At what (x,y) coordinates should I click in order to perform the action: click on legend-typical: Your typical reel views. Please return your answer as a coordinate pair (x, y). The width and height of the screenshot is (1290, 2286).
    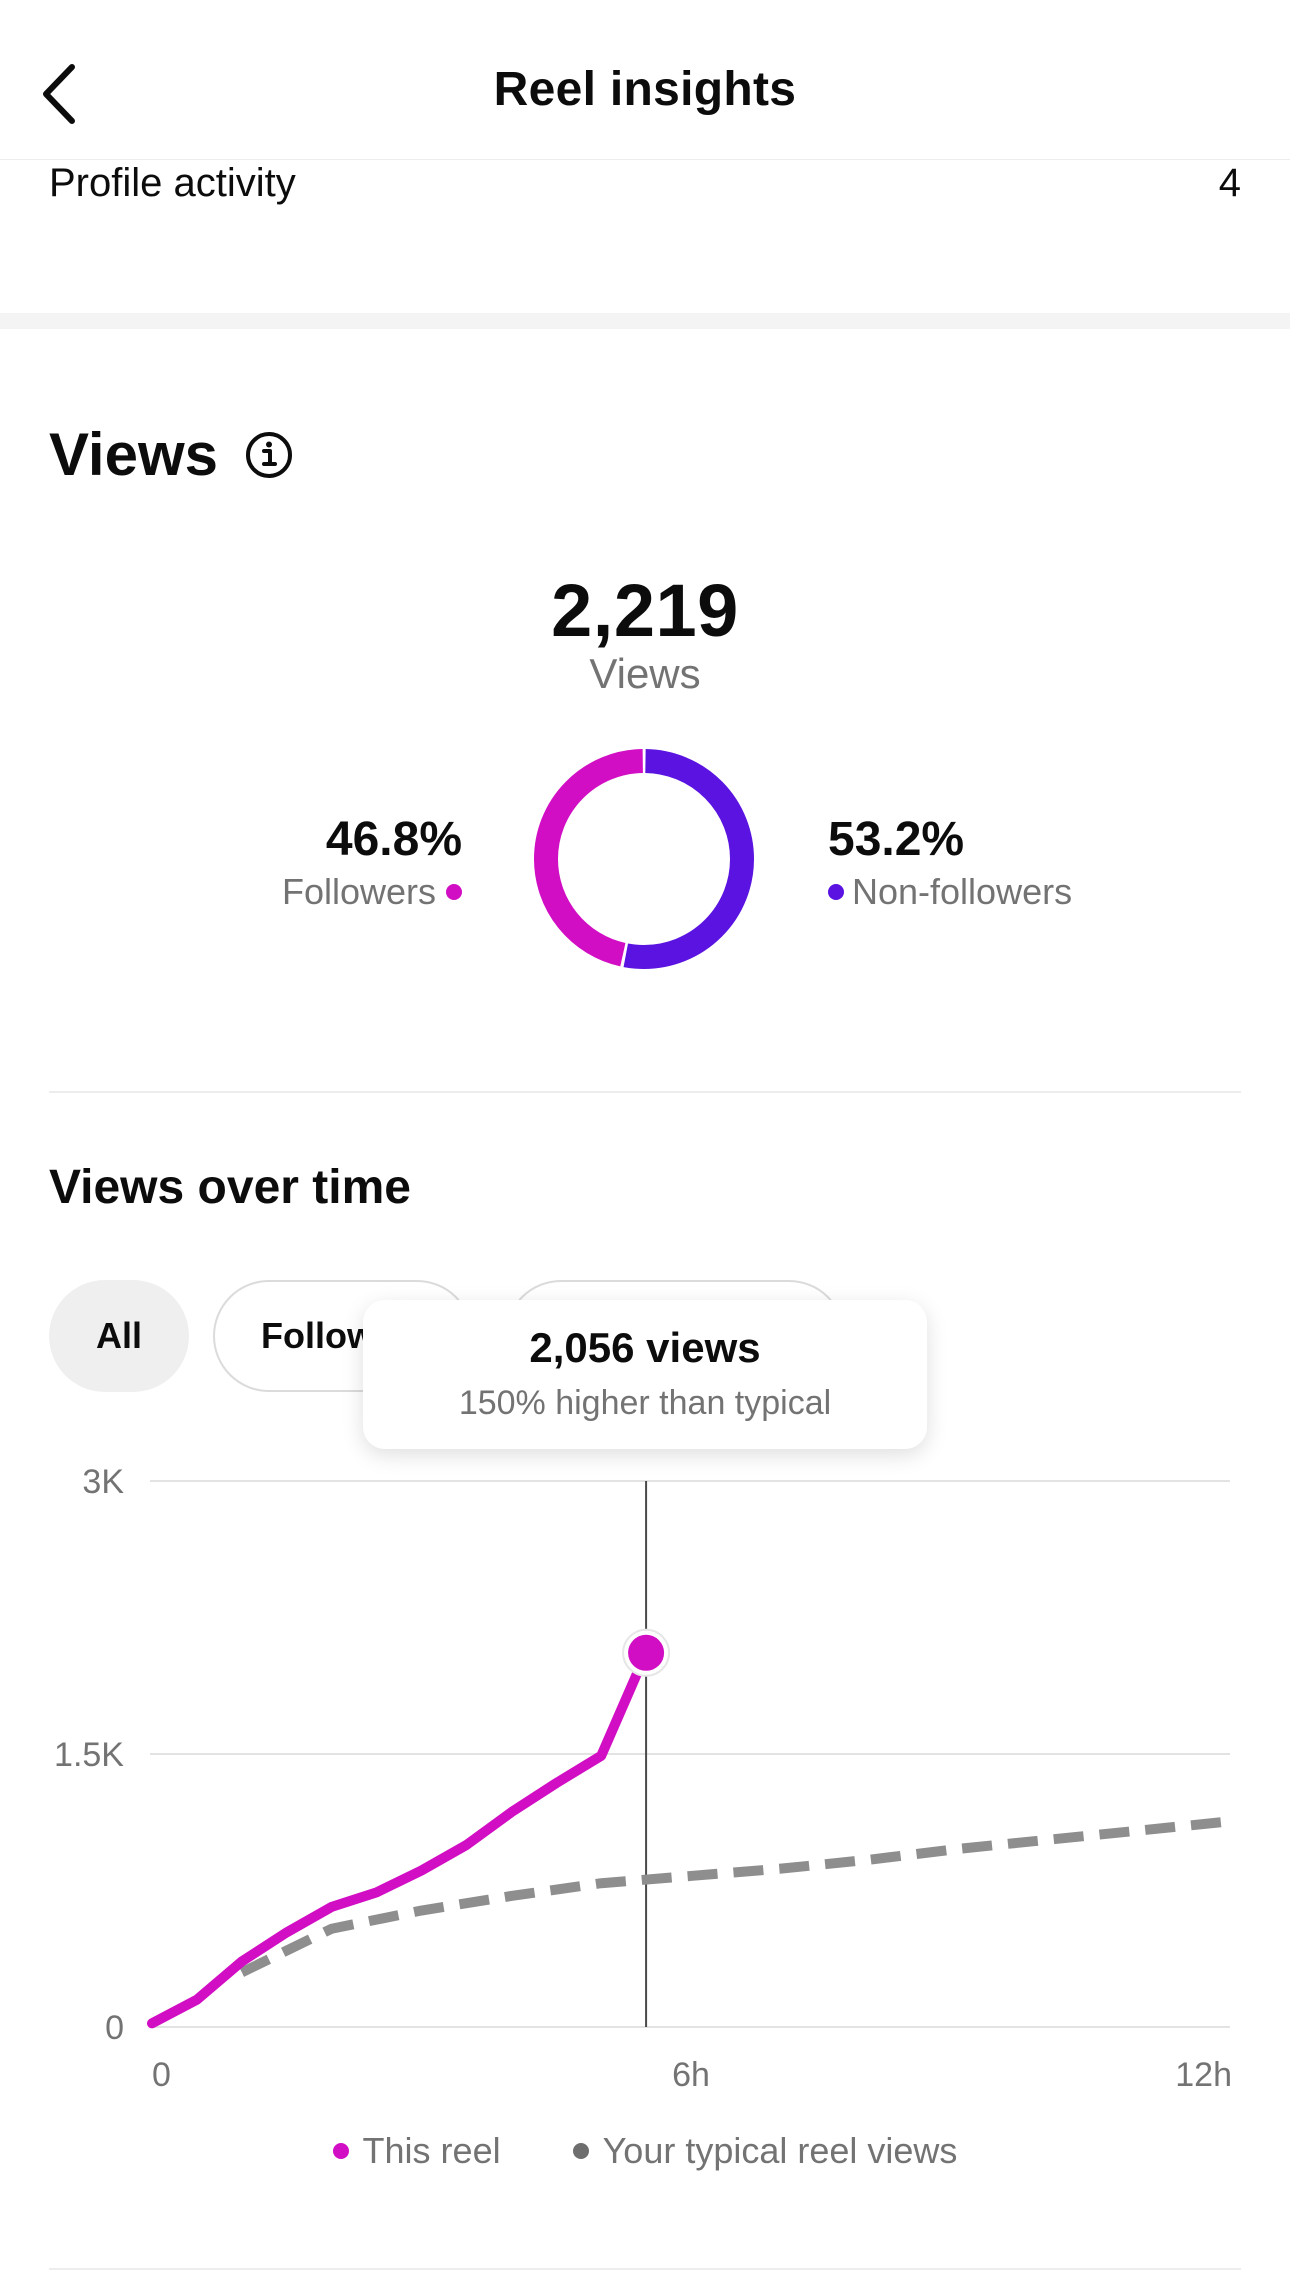
    Looking at the image, I should click on (765, 2151).